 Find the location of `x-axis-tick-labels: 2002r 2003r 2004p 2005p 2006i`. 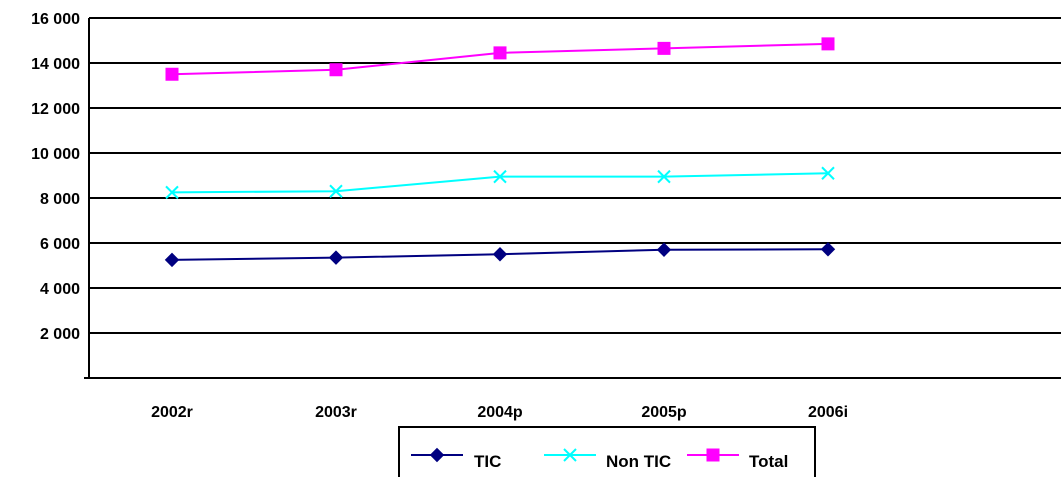

x-axis-tick-labels: 2002r 2003r 2004p 2005p 2006i is located at coordinates (499, 412).